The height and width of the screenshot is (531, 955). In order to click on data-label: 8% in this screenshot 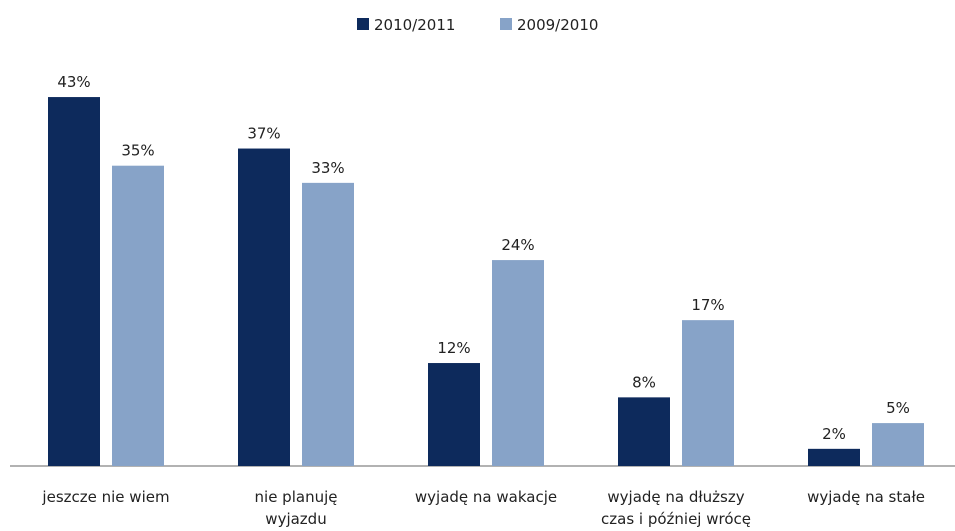, I will do `click(644, 382)`.